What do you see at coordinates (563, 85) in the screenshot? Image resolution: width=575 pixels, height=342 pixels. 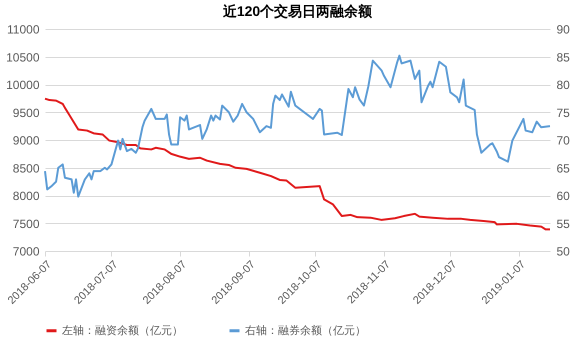 I see `y2-tick-label: 80` at bounding box center [563, 85].